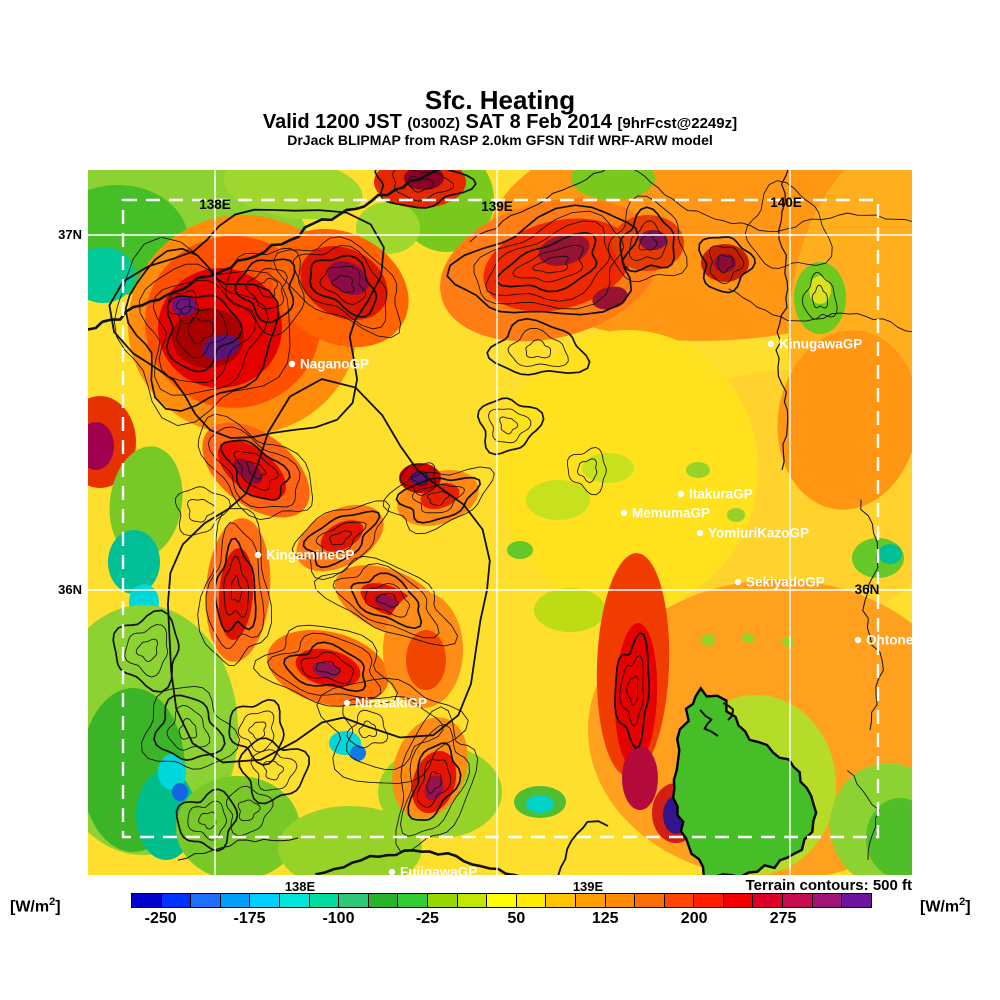  What do you see at coordinates (867, 589) in the screenshot?
I see `lat-label-inside: 36N` at bounding box center [867, 589].